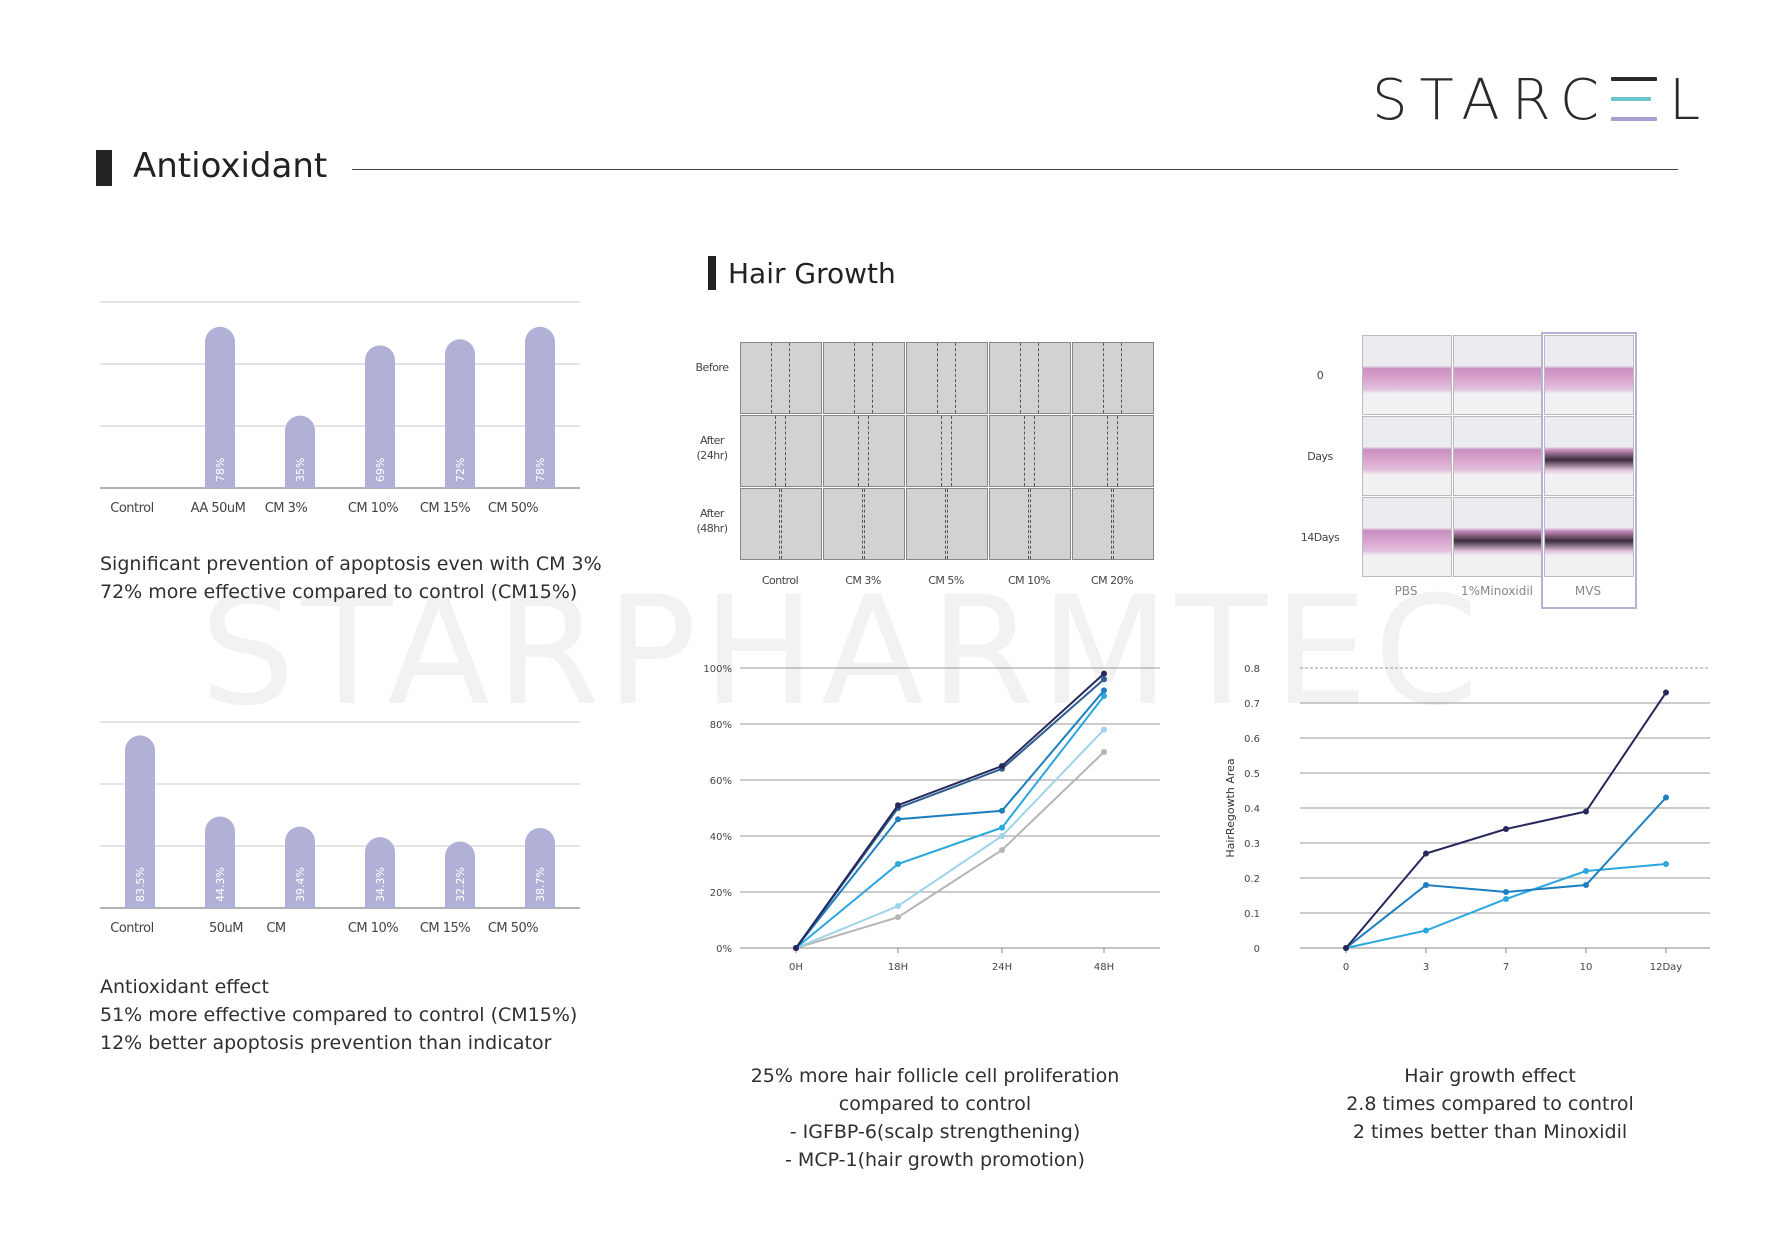 This screenshot has width=1766, height=1249. What do you see at coordinates (230, 166) in the screenshot?
I see `section-title-antioxidant: Antioxidant` at bounding box center [230, 166].